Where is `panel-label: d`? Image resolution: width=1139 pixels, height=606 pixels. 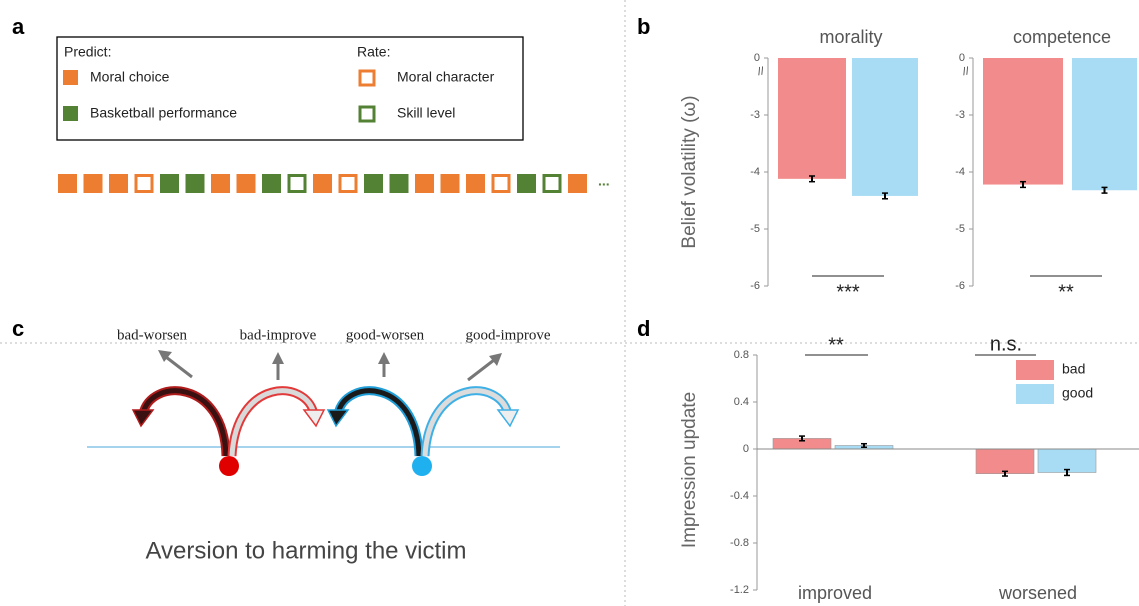 panel-label: d is located at coordinates (643, 328).